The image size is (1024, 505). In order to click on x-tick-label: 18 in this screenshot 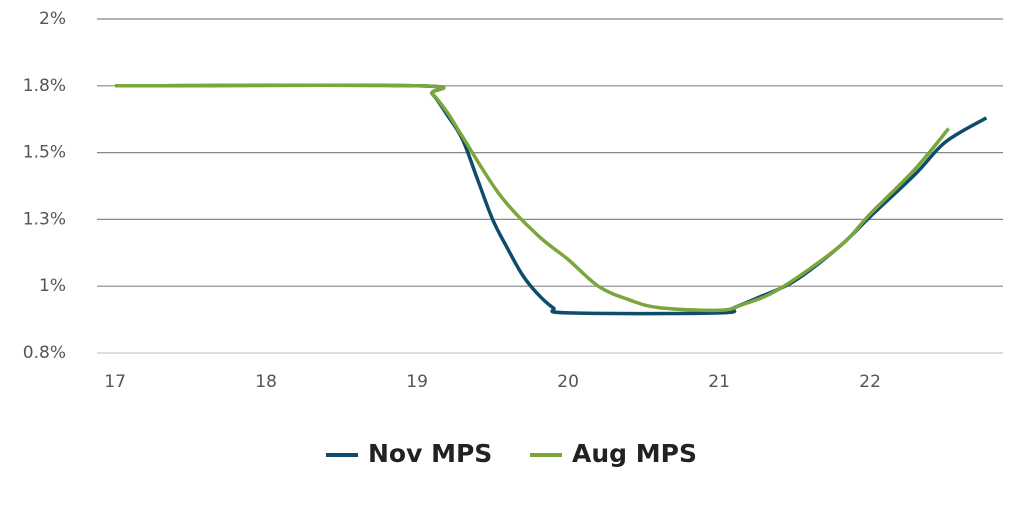, I will do `click(266, 382)`.